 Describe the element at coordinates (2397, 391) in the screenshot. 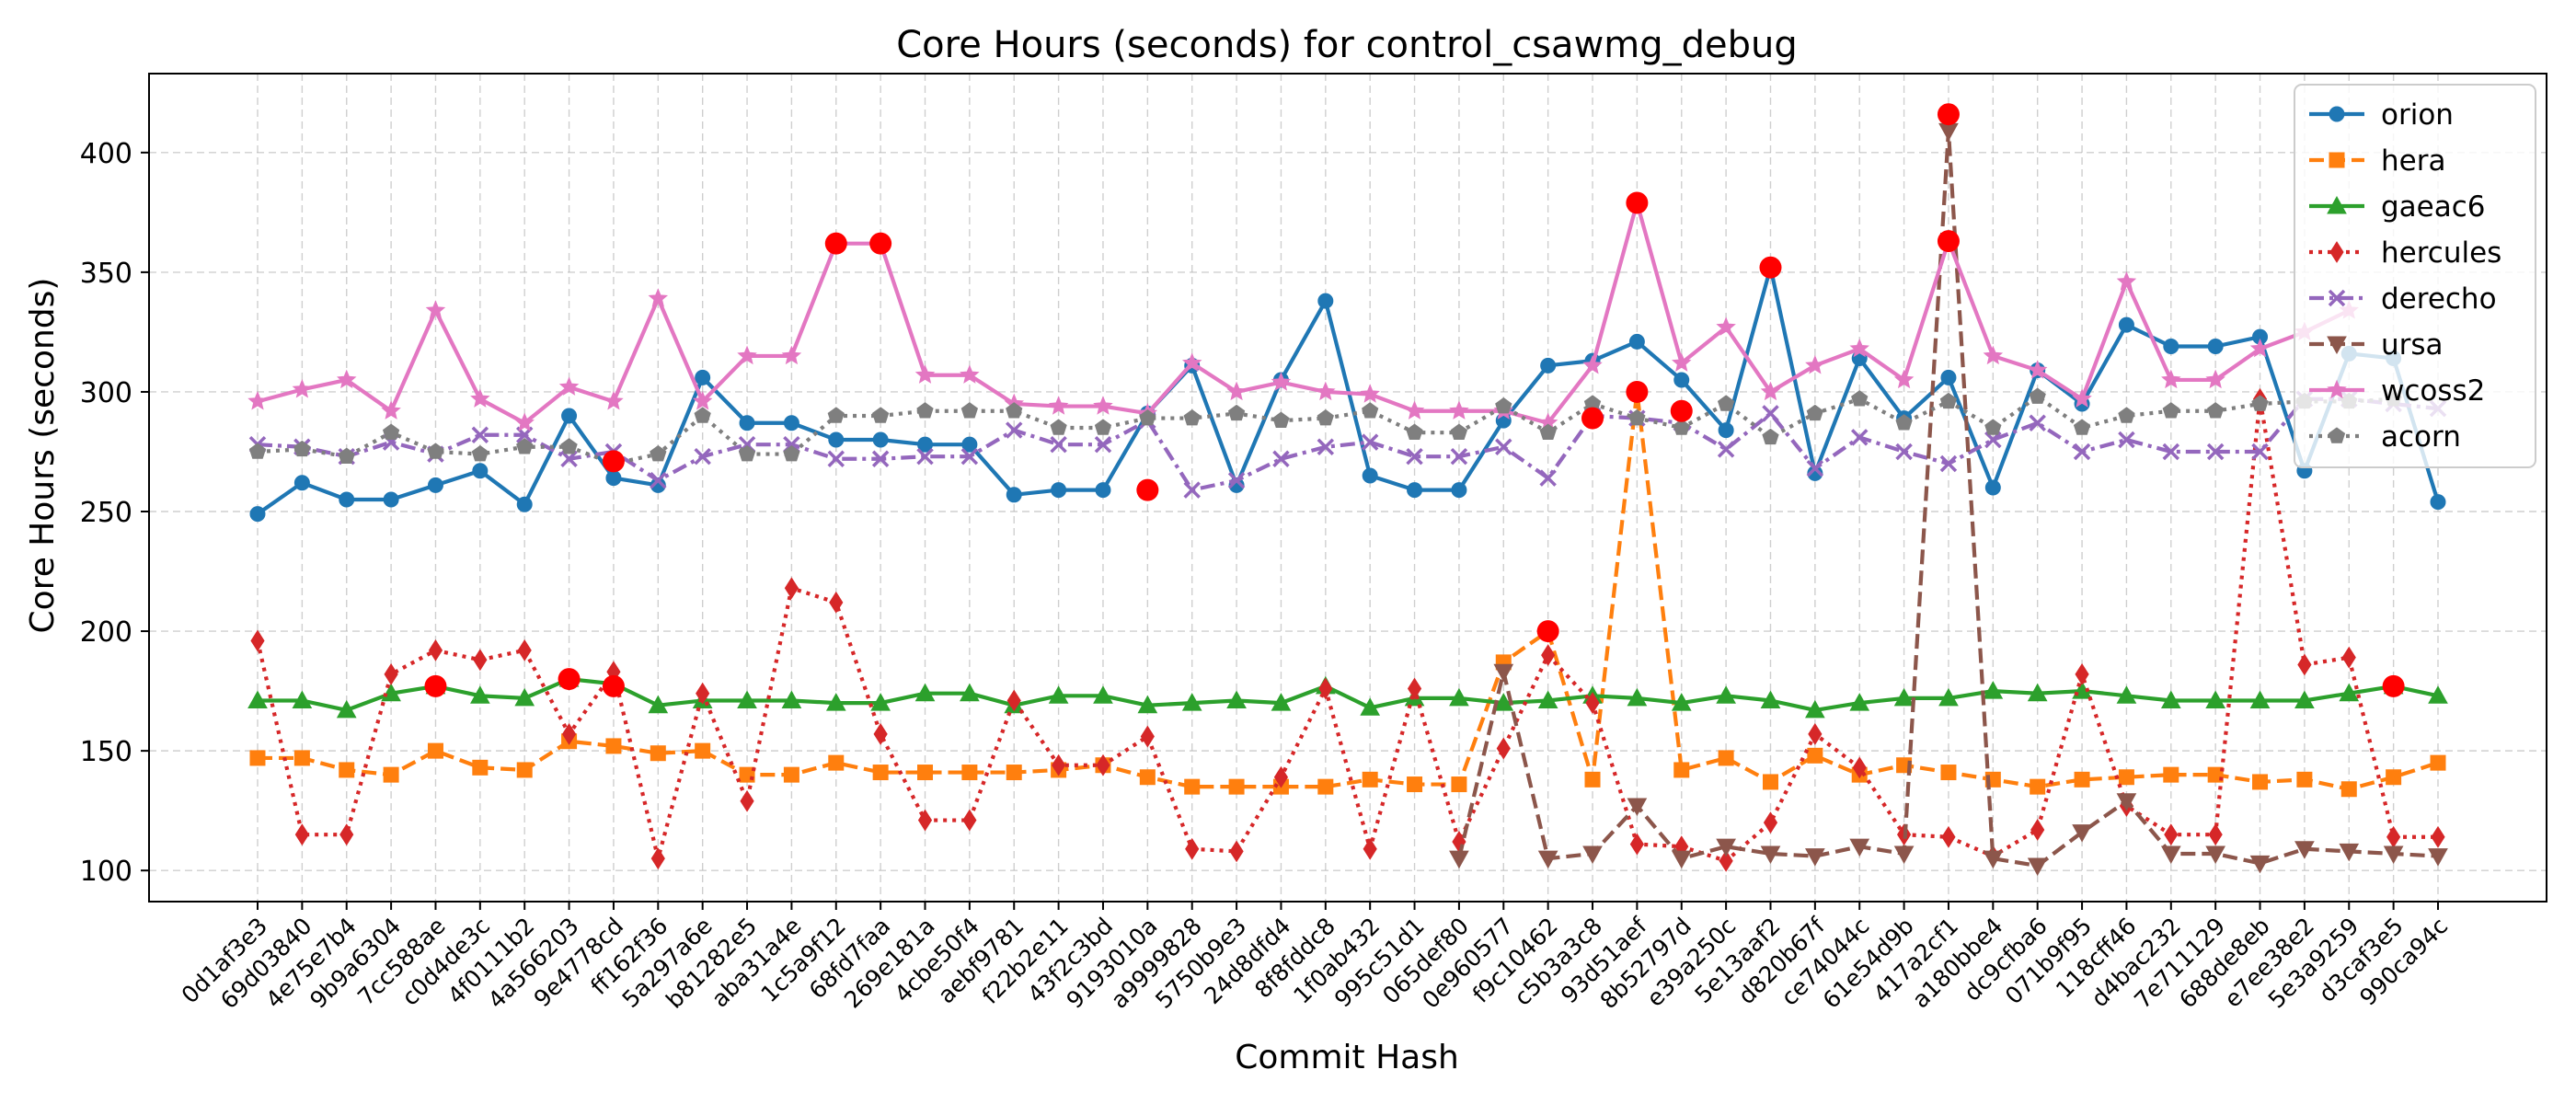

I see `legend-item-wcoss2: wcoss2` at that location.